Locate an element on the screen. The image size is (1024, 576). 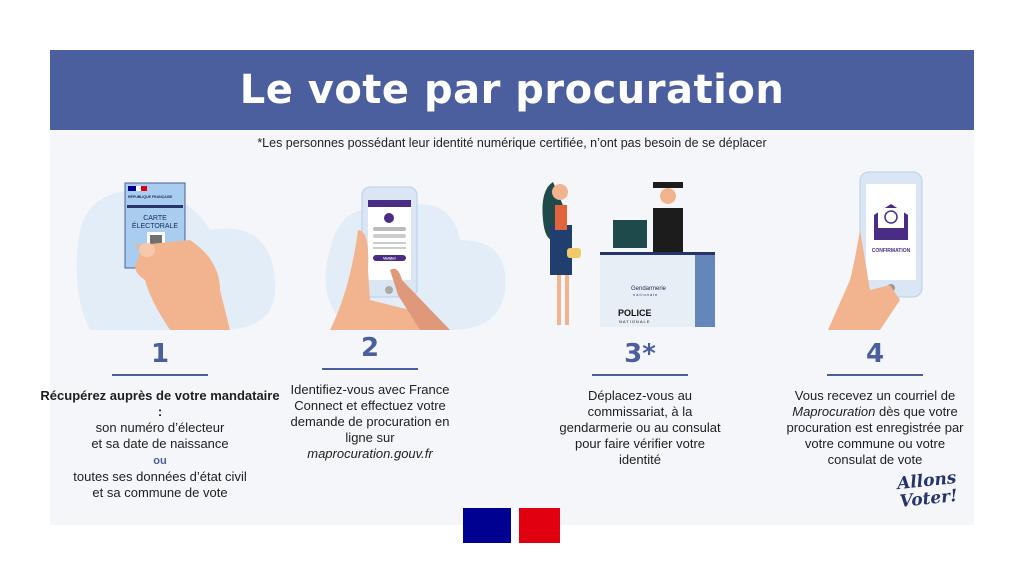
voter-card-illustration: RÉPUBLIQUE FRANÇAISE CARTE ÉLECTORALE is located at coordinates (176, 256).